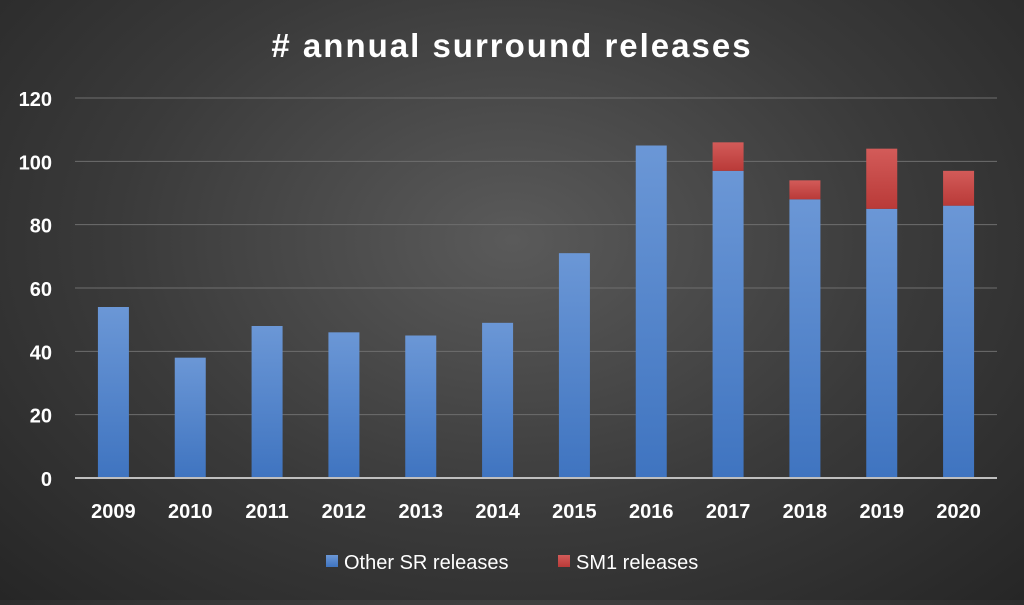 Image resolution: width=1024 pixels, height=605 pixels. What do you see at coordinates (35, 100) in the screenshot?
I see `y-tick-label: 120` at bounding box center [35, 100].